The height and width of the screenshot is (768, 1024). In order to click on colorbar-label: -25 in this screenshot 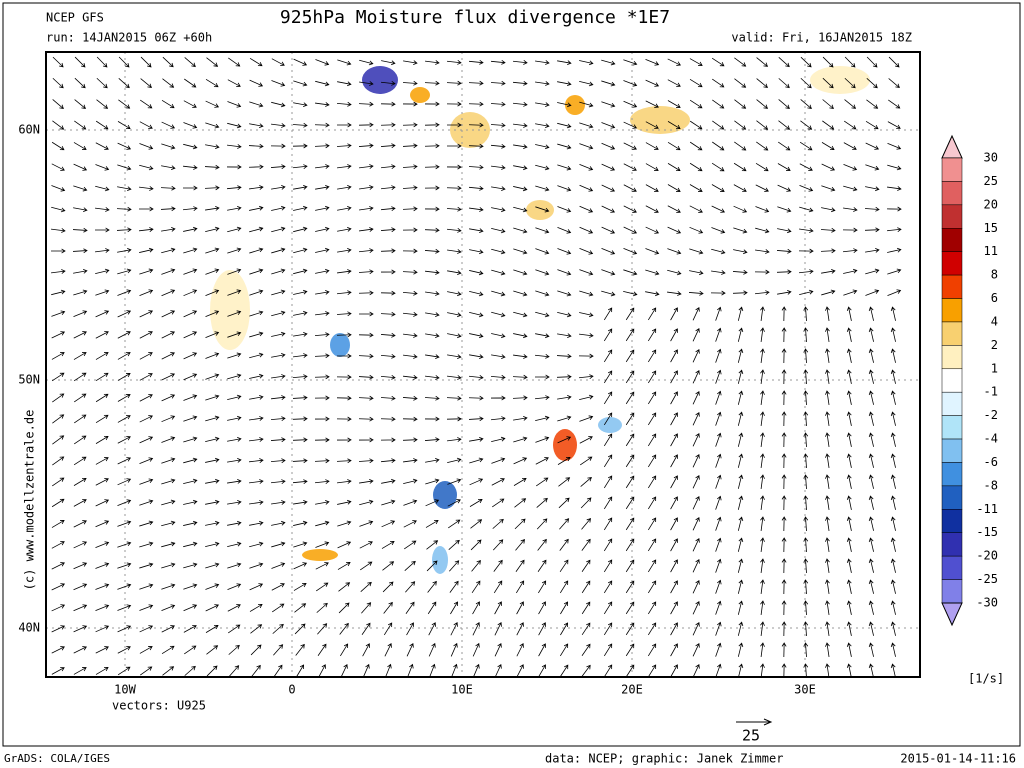, I will do `click(987, 579)`.